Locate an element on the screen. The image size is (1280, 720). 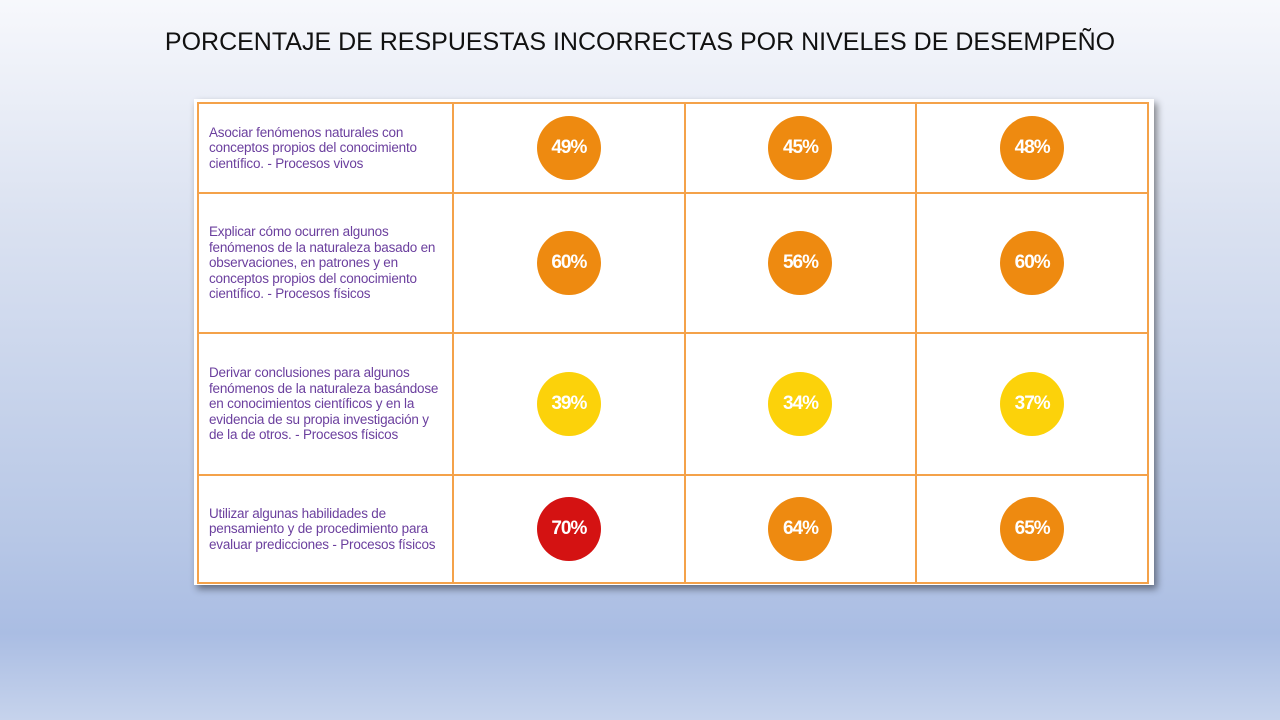
percentage-badge: 48% is located at coordinates (1032, 148).